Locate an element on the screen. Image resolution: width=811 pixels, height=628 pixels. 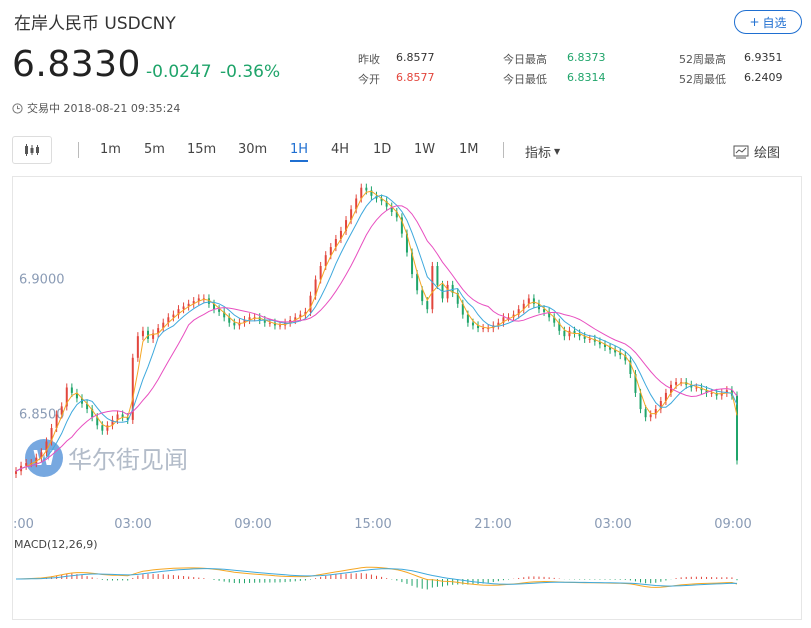
stat-value-52w-high: 6.9351 is located at coordinates (763, 57).